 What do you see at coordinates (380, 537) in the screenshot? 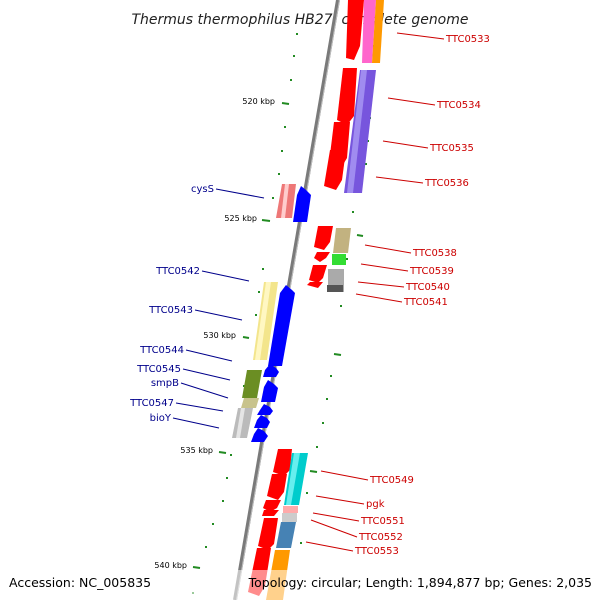
I see `label-ttc0552: TTC0552` at bounding box center [380, 537].